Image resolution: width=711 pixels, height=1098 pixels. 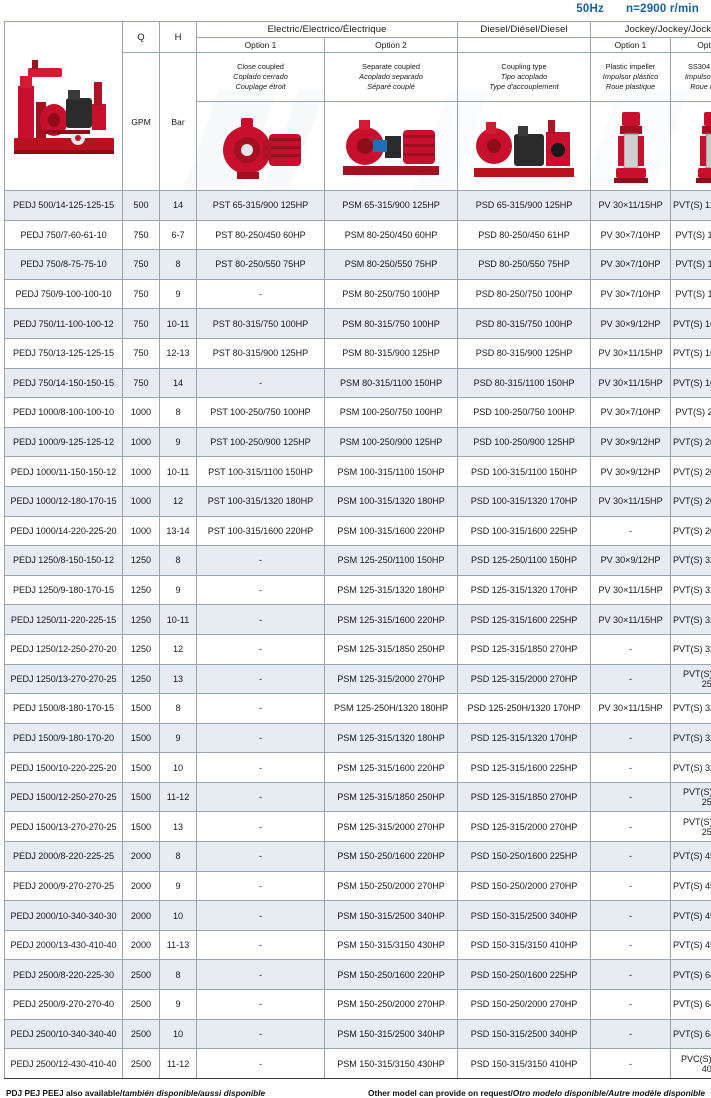 What do you see at coordinates (141, 413) in the screenshot?
I see `flow-cell: 1000` at bounding box center [141, 413].